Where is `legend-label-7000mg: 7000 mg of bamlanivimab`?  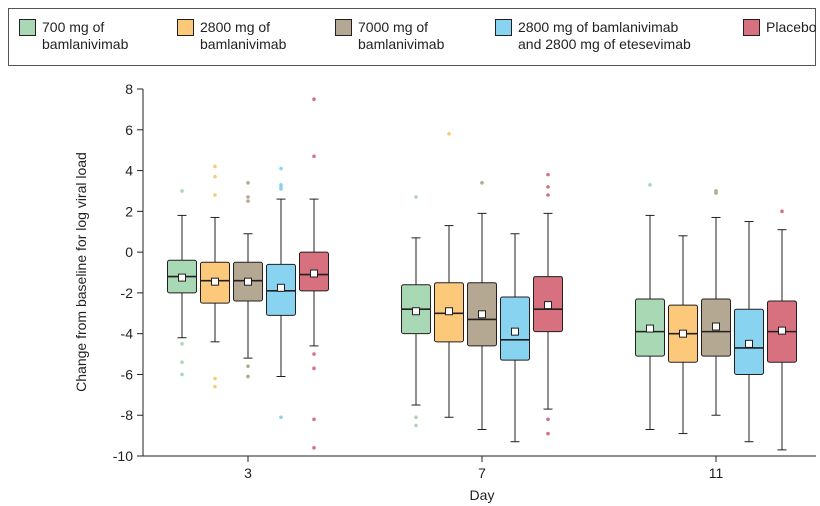
legend-label-7000mg: 7000 mg of bamlanivimab is located at coordinates (401, 35).